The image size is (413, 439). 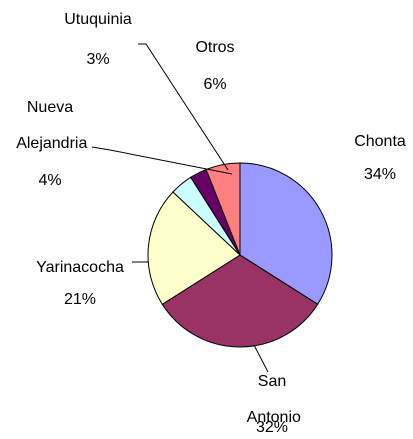 What do you see at coordinates (49, 180) in the screenshot?
I see `value-label: 4%` at bounding box center [49, 180].